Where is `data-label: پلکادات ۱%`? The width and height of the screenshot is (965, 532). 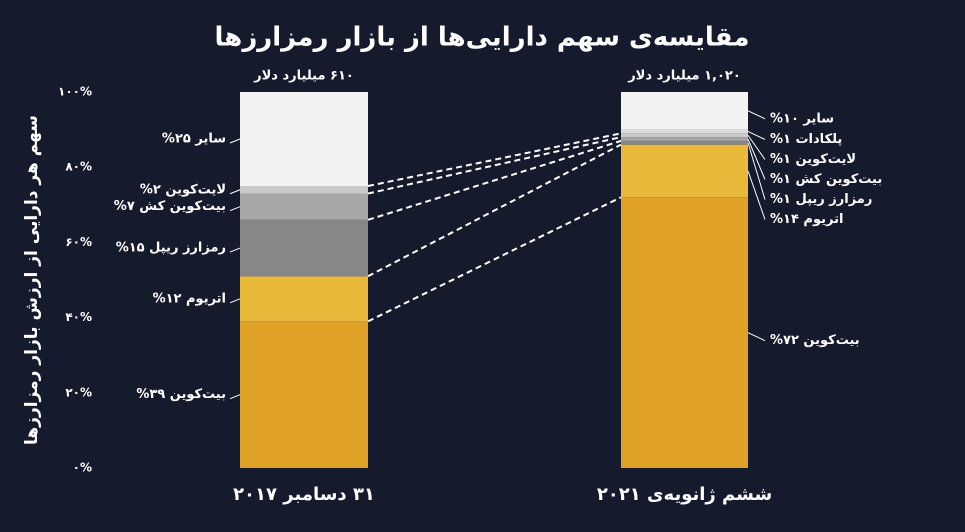
data-label: پلکادات ۱% is located at coordinates (806, 139).